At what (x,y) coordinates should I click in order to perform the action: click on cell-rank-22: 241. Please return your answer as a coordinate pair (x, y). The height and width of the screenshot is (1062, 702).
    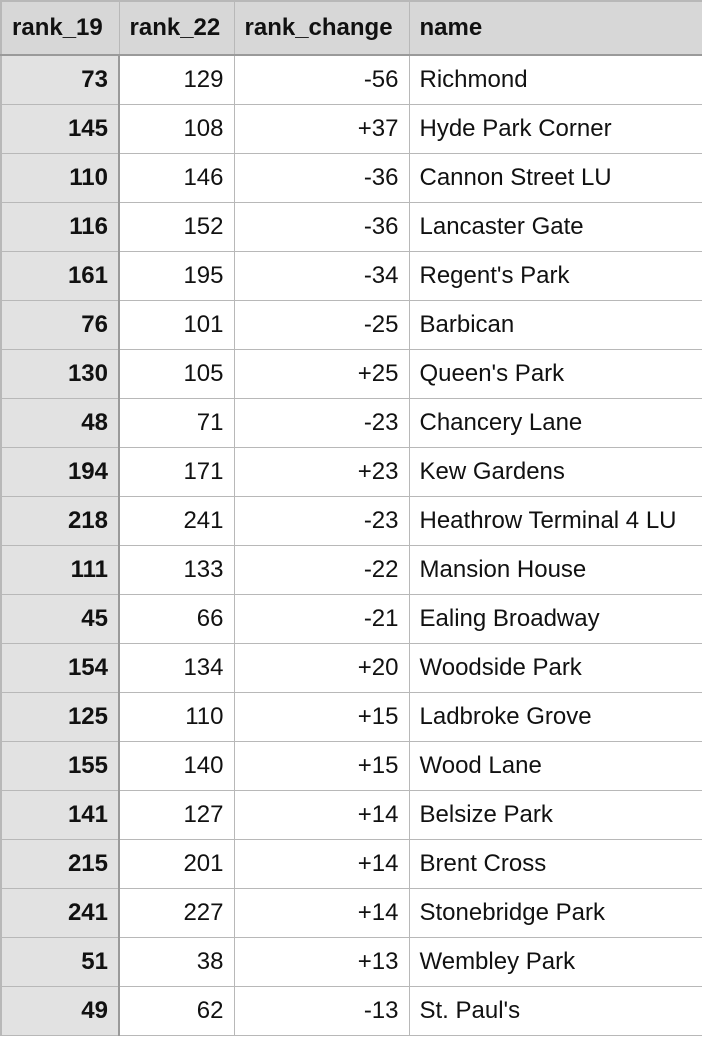
    Looking at the image, I should click on (176, 520).